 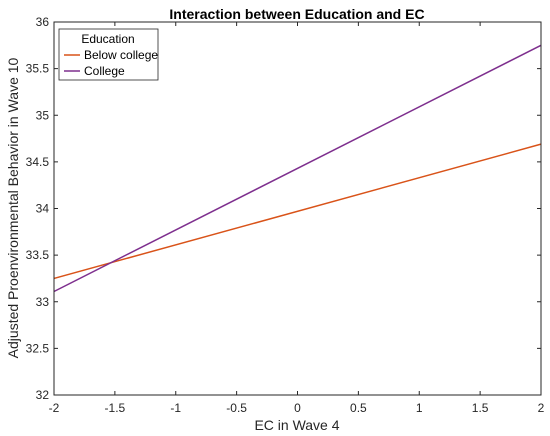 I want to click on x-tick-label: 1, so click(x=419, y=408).